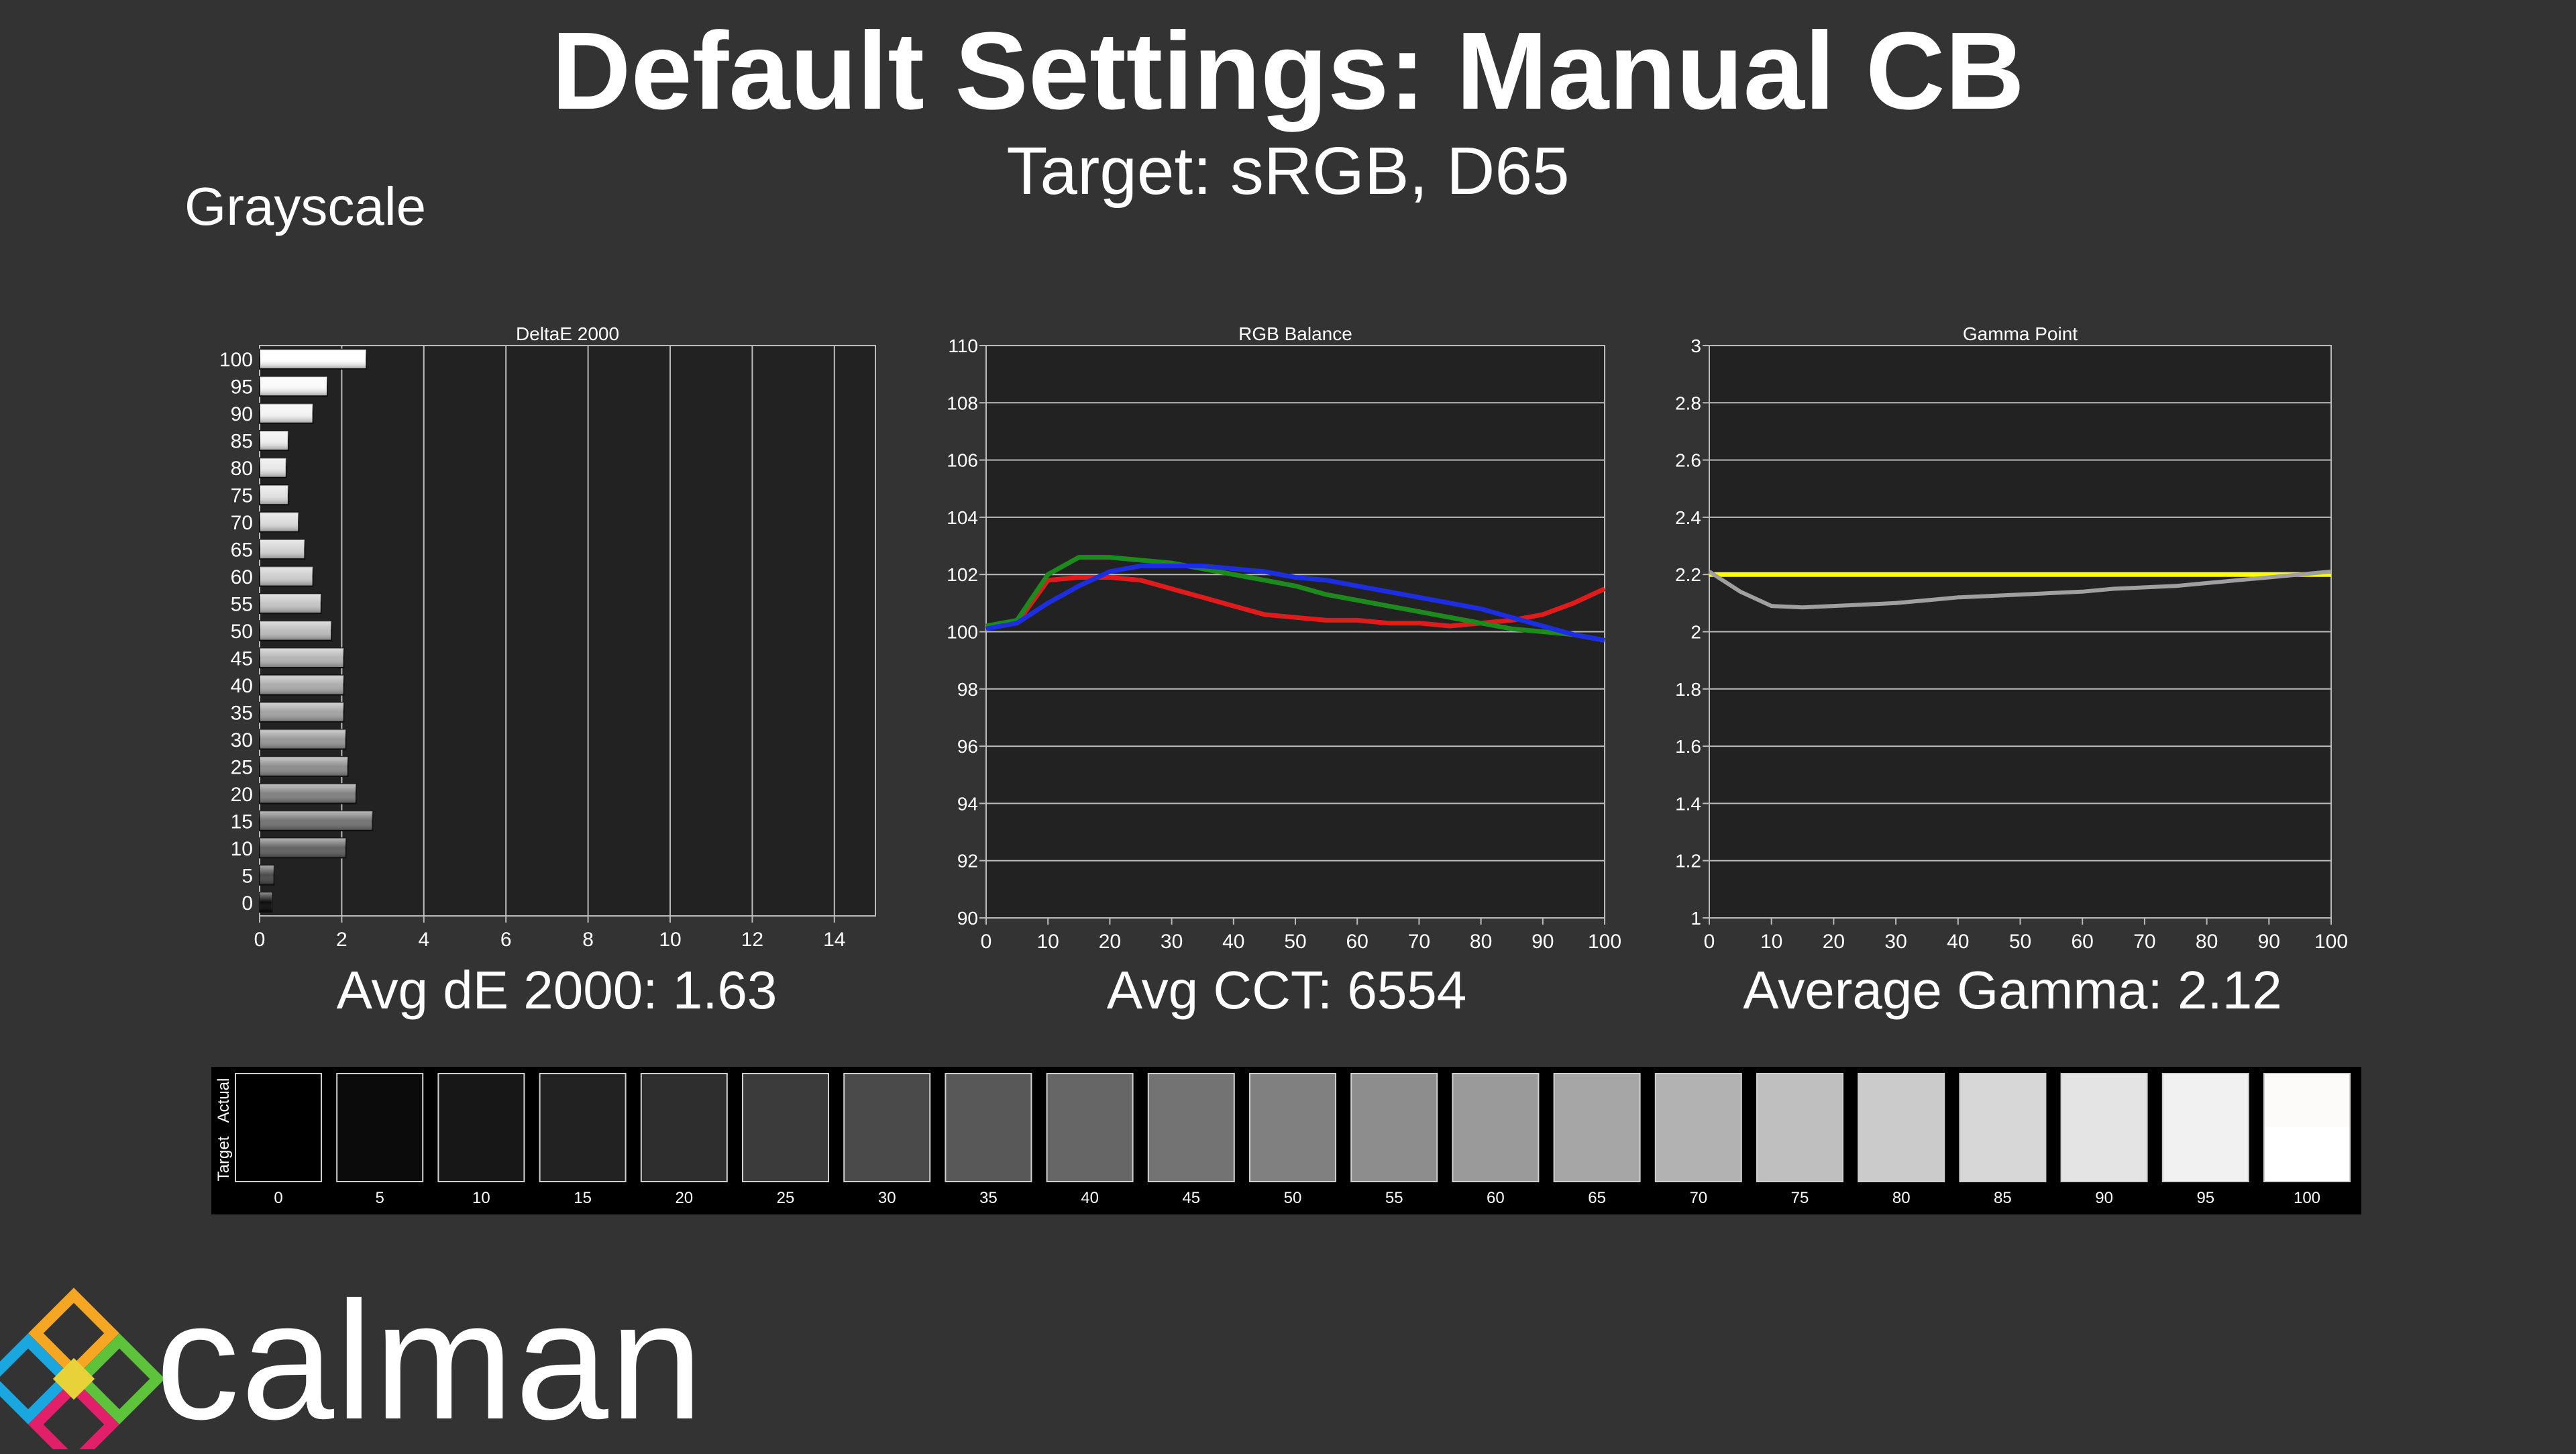 The image size is (2576, 1454). I want to click on gamma-ytick-label: 2, so click(1695, 633).